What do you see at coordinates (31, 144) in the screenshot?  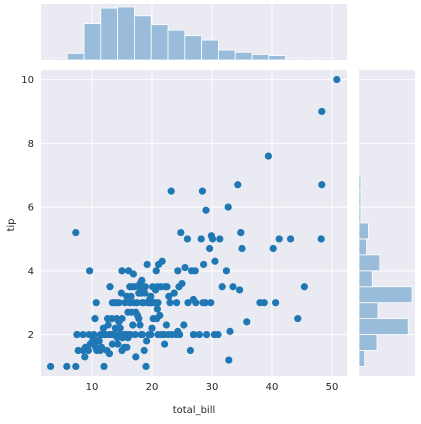 I see `y-tick-label: 8` at bounding box center [31, 144].